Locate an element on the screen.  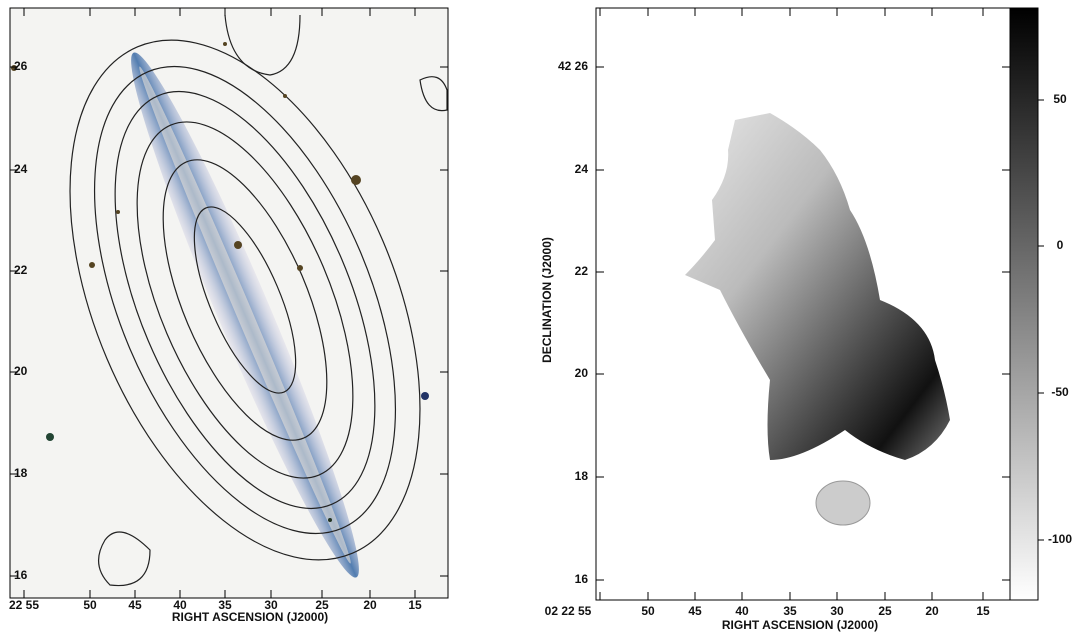
x-tick-label: 02 22 55 is located at coordinates (568, 611).